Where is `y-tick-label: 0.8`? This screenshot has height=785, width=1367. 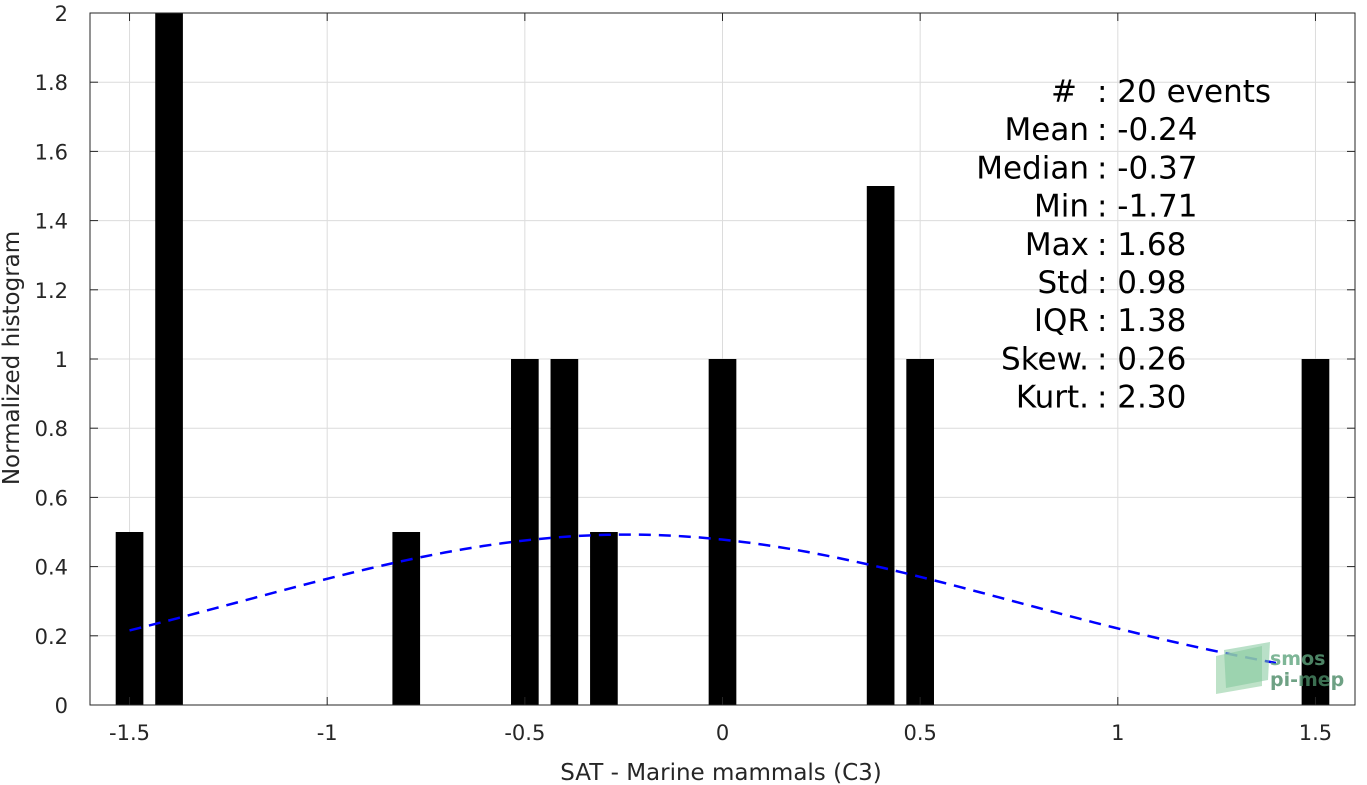
y-tick-label: 0.8 is located at coordinates (51, 429).